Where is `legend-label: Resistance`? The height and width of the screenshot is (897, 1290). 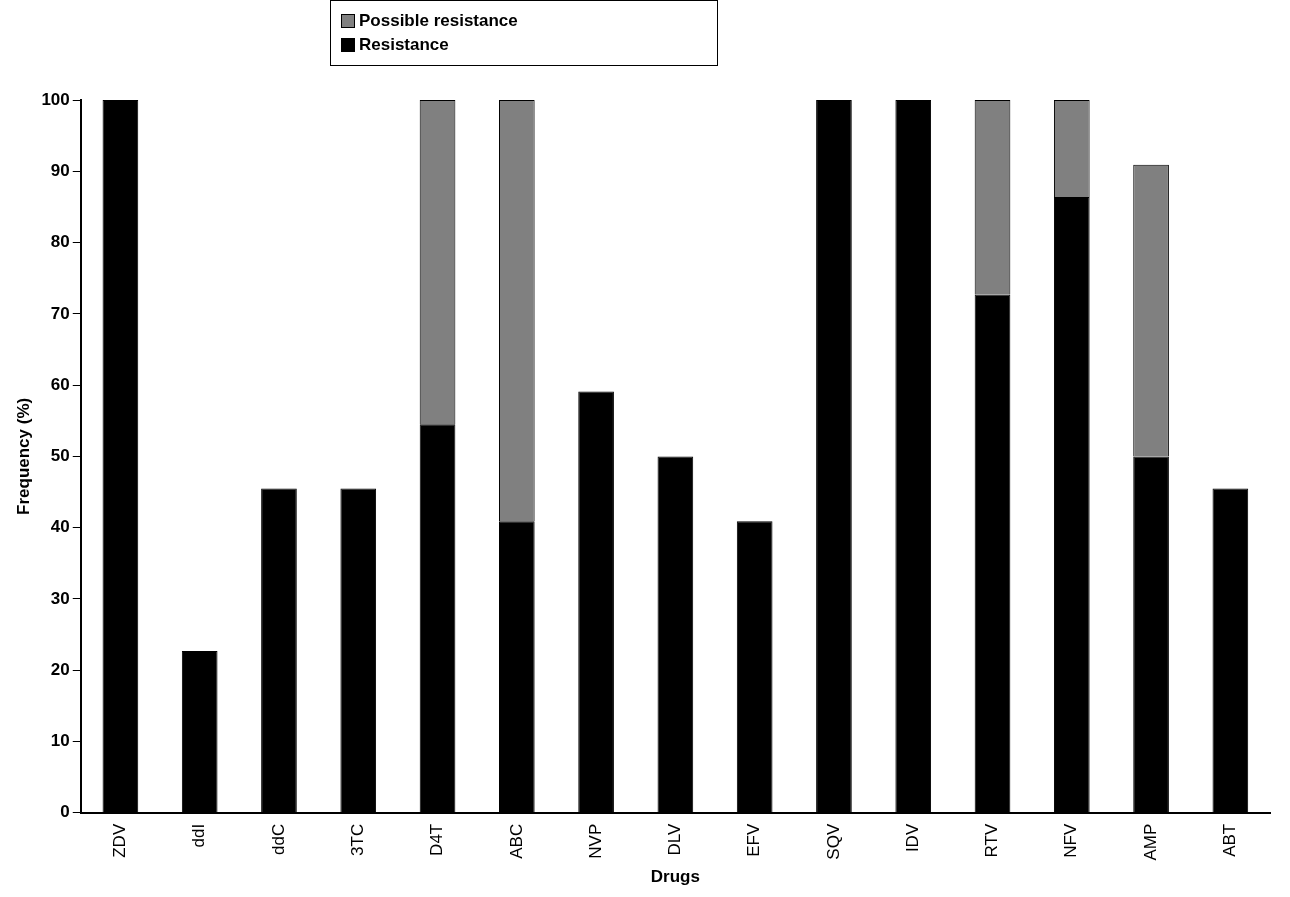 legend-label: Resistance is located at coordinates (404, 45).